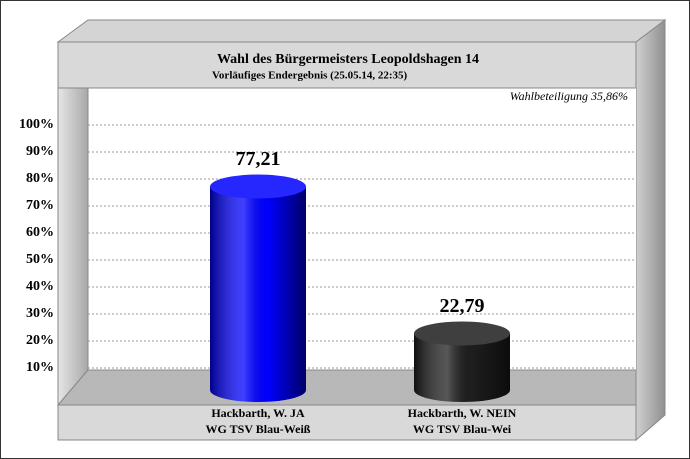  What do you see at coordinates (462, 429) in the screenshot?
I see `x-tick-label: WG TSV Blau-Wei` at bounding box center [462, 429].